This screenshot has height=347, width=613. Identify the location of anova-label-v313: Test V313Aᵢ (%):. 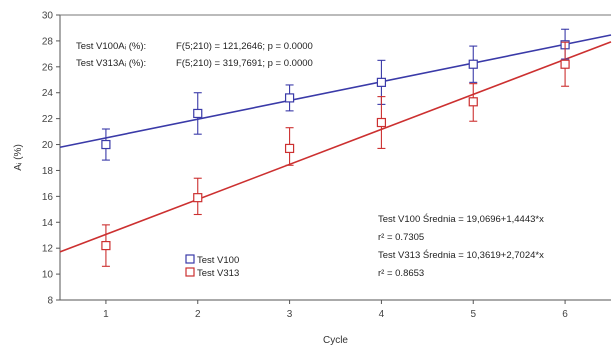
(111, 63).